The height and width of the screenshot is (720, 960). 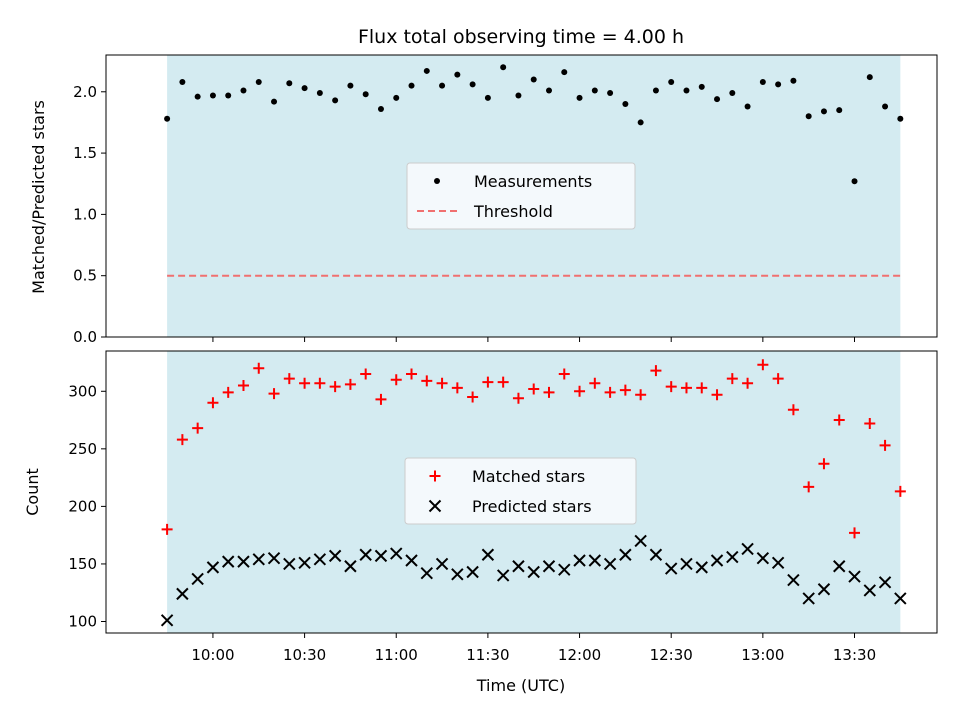 I want to click on legend-label: Threshold, so click(x=513, y=211).